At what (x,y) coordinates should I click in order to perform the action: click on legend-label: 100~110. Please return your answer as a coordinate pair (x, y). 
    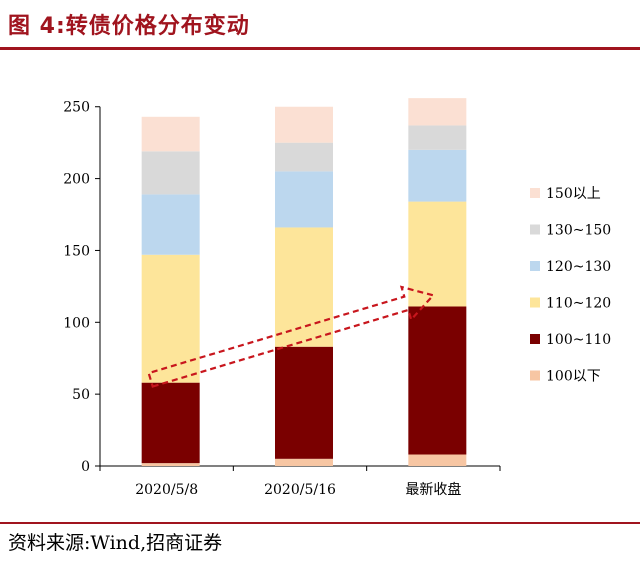
    Looking at the image, I should click on (578, 340).